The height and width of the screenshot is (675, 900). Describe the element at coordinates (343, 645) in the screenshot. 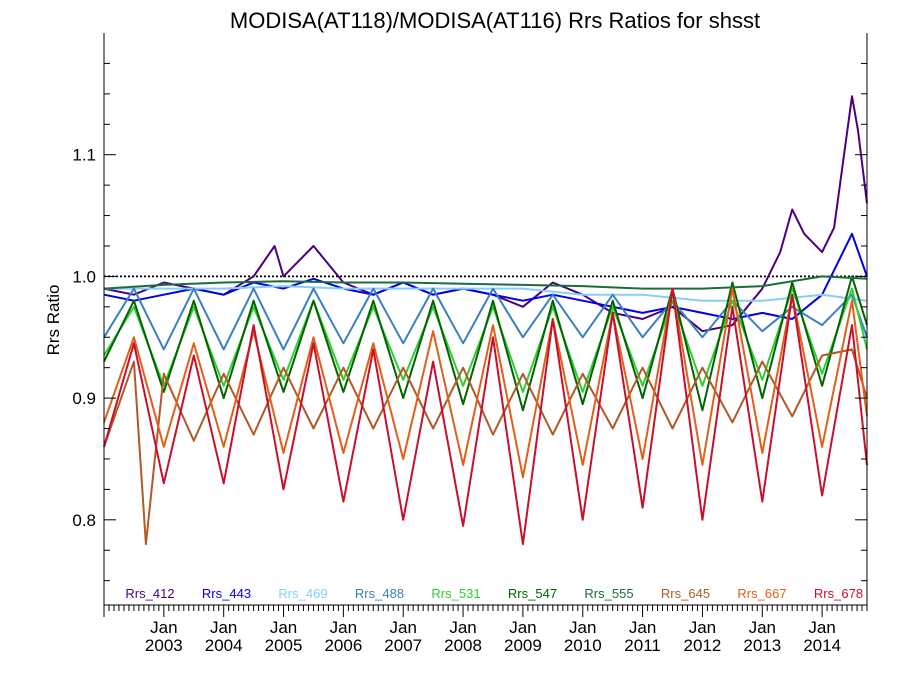

I see `x-tick-label-year: 2006` at that location.